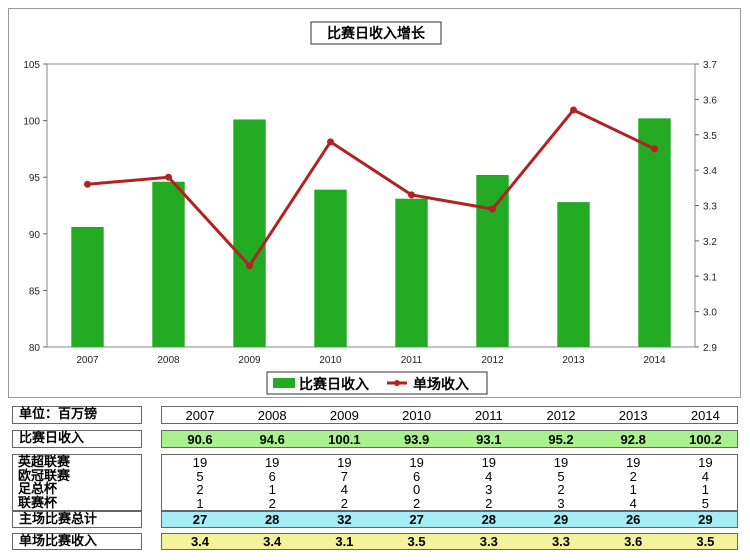  Describe the element at coordinates (35, 348) in the screenshot. I see `left-axis-tick-label: 80` at that location.